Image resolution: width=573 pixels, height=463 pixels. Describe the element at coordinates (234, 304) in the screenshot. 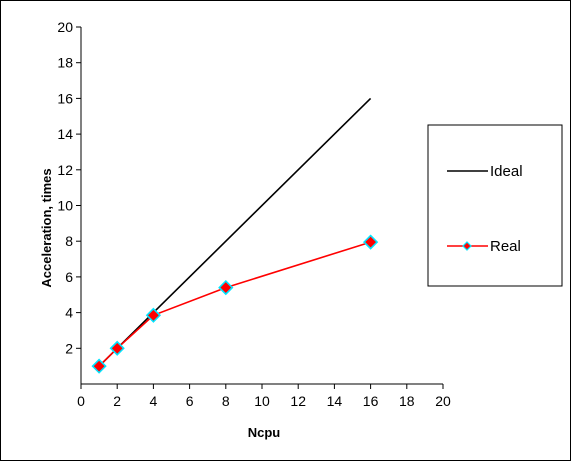

I see `series-line-real` at that location.